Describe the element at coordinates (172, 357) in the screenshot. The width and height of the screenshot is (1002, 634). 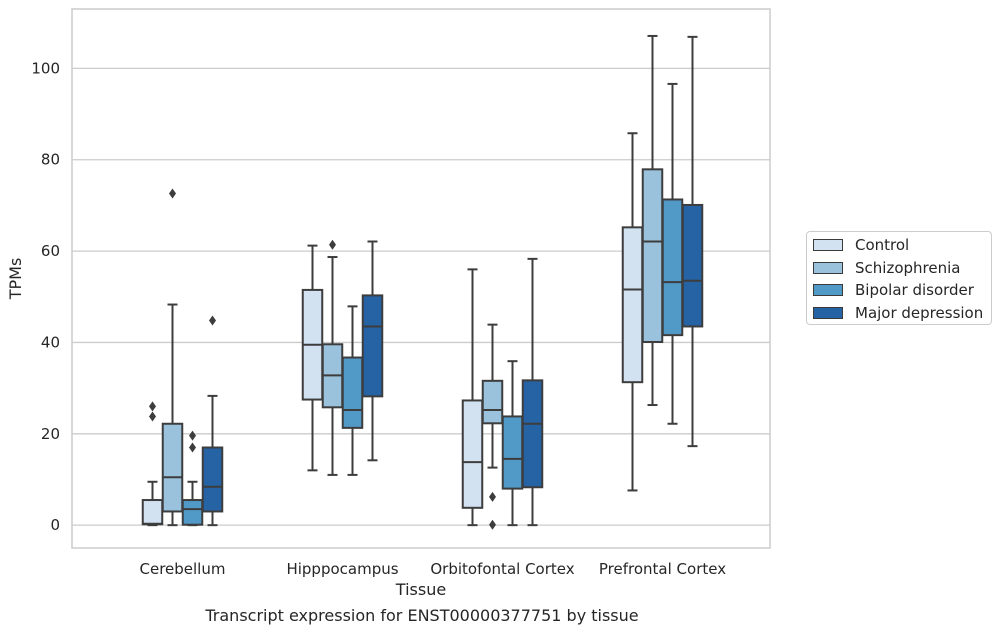
I see `box-cerebellum-schizophrenia` at that location.